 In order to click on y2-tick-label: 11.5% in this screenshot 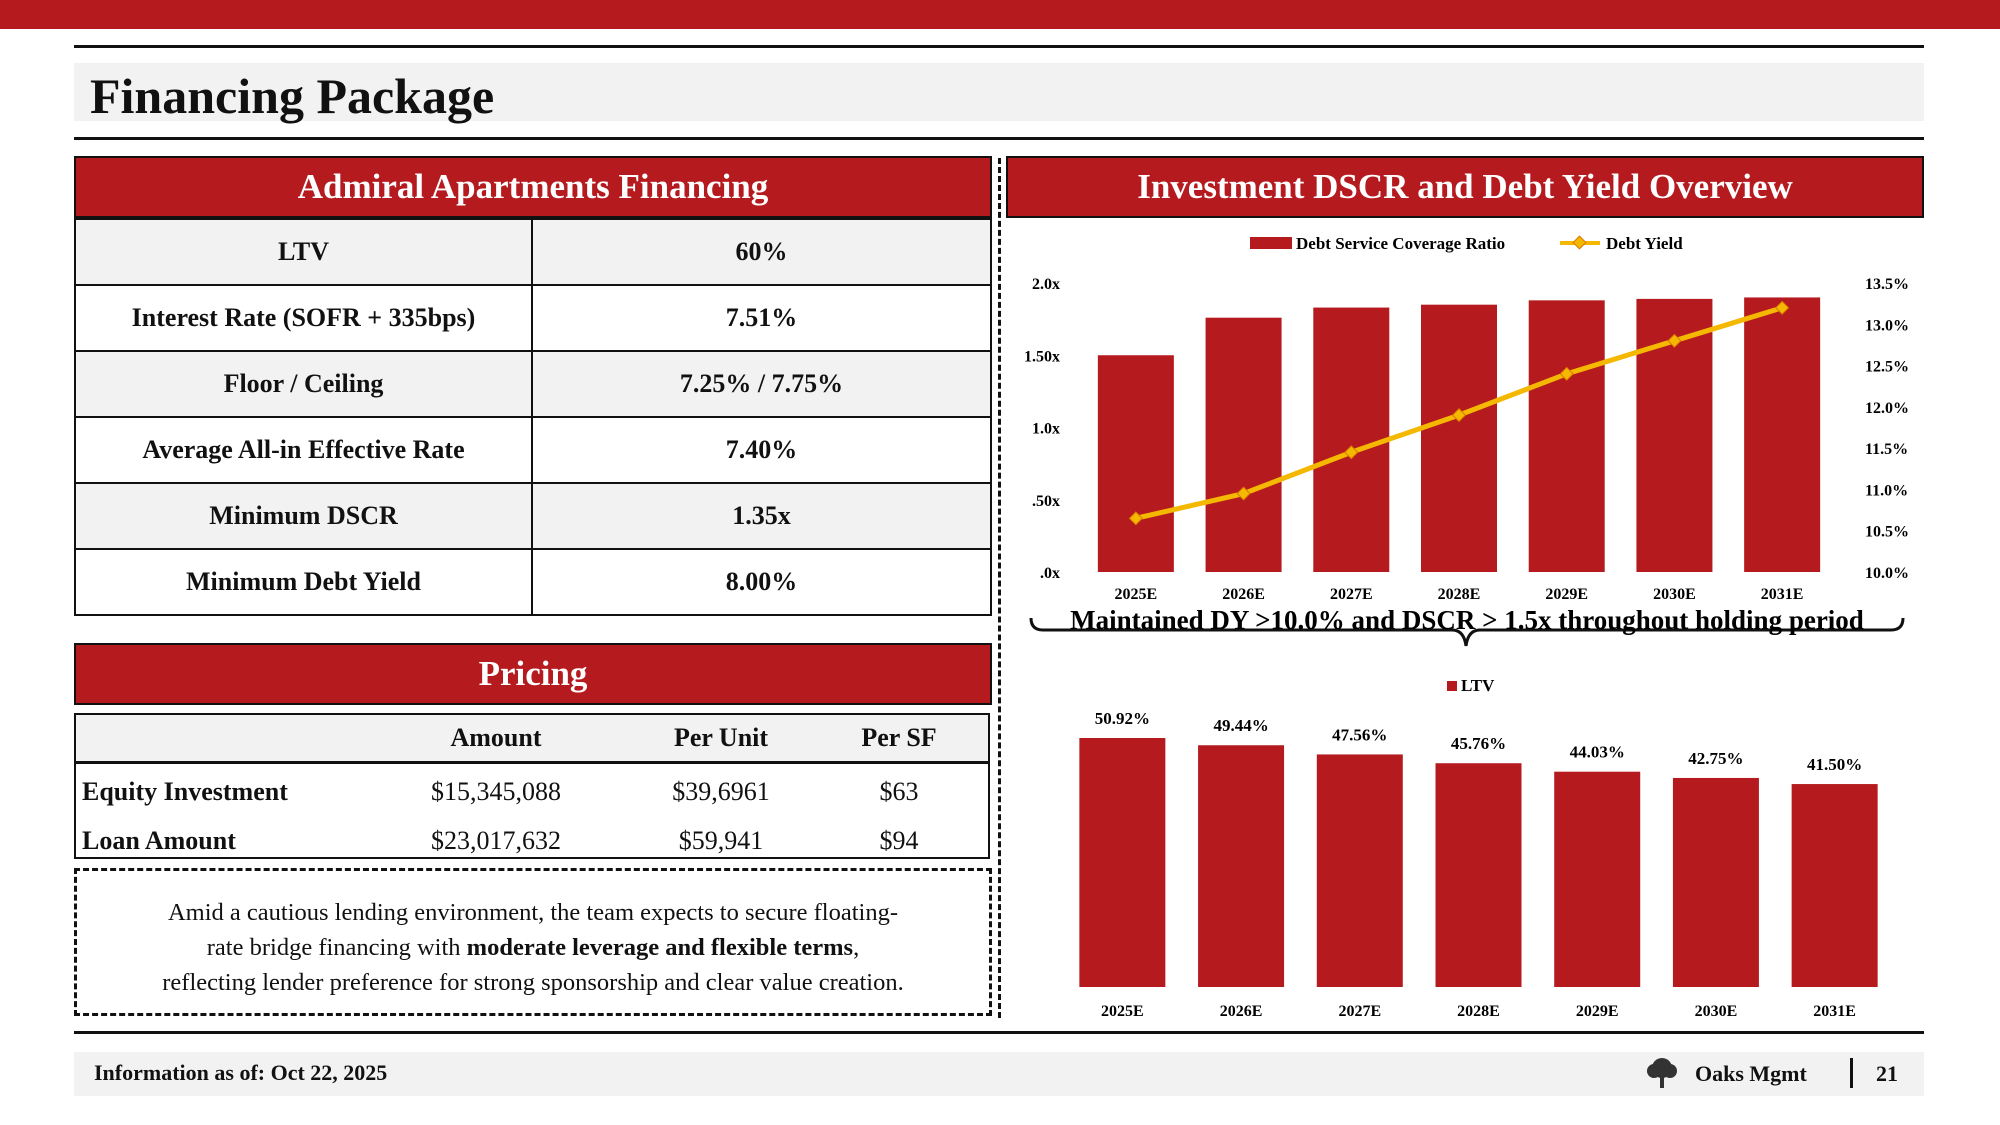, I will do `click(1886, 449)`.